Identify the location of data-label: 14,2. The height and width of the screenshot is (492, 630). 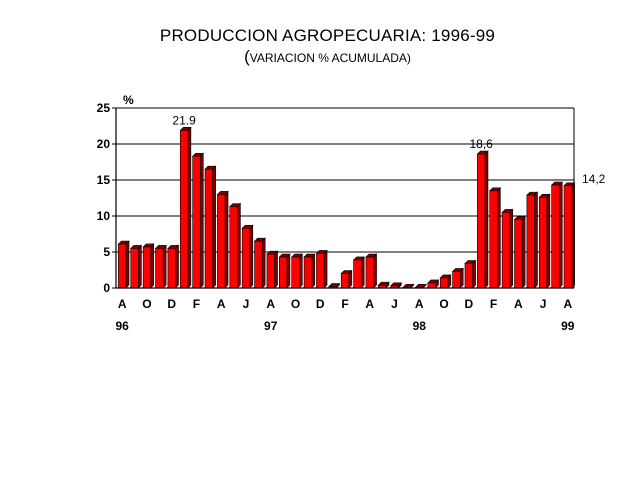
(594, 179).